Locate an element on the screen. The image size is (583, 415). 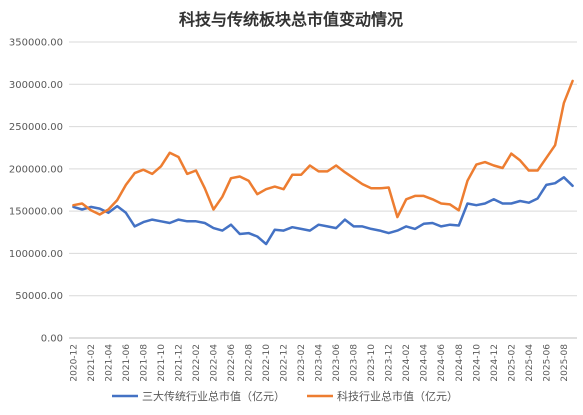
x-tick-label: 2024-02 is located at coordinates (407, 363).